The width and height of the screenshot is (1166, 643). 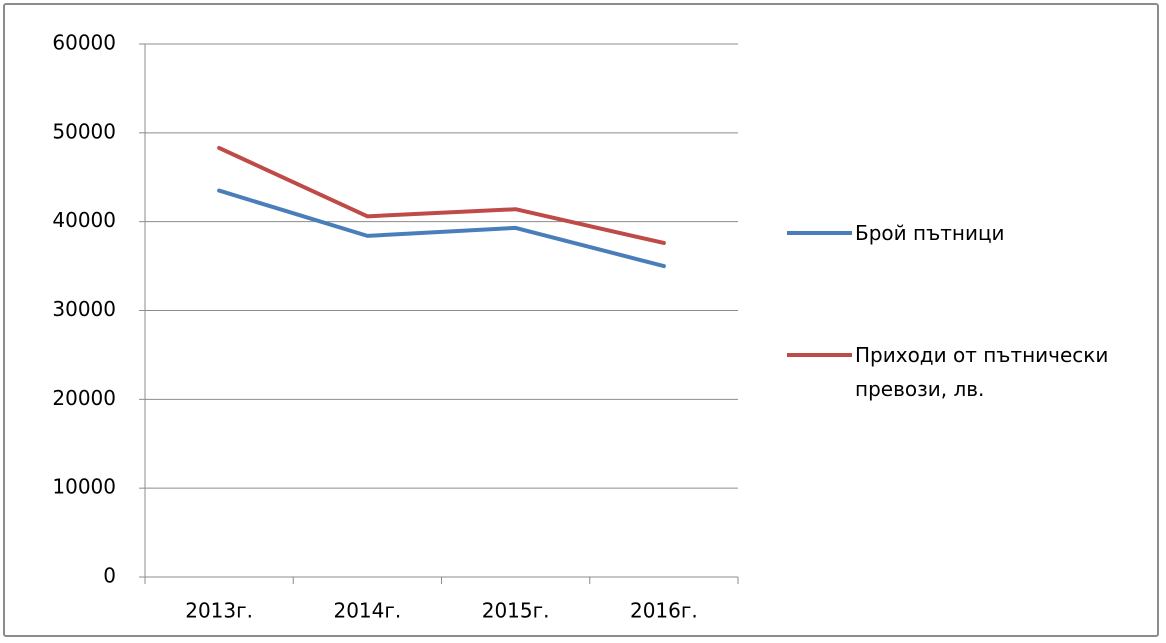 What do you see at coordinates (664, 611) in the screenshot?
I see `x-tick-label: 2016г.` at bounding box center [664, 611].